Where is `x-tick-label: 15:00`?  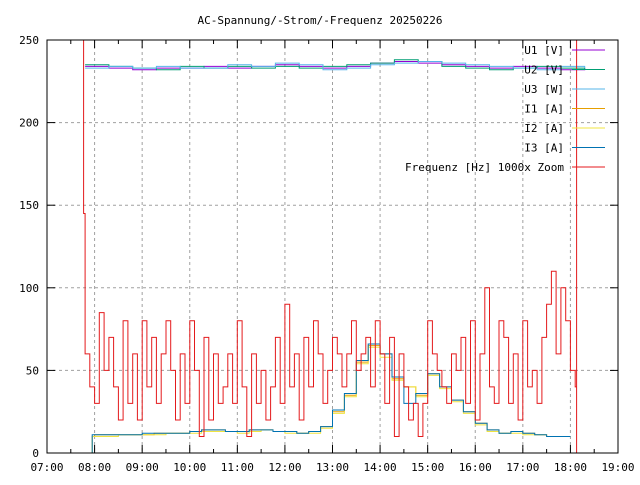
x-tick-label: 15:00 is located at coordinates (427, 467).